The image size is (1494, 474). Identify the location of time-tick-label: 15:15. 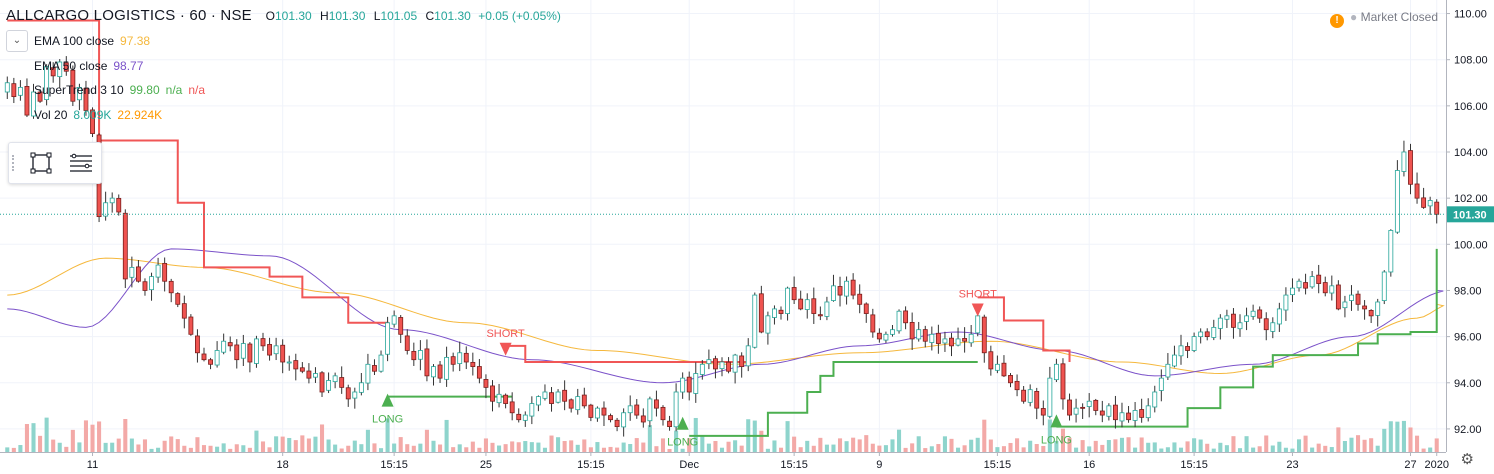
(394, 465).